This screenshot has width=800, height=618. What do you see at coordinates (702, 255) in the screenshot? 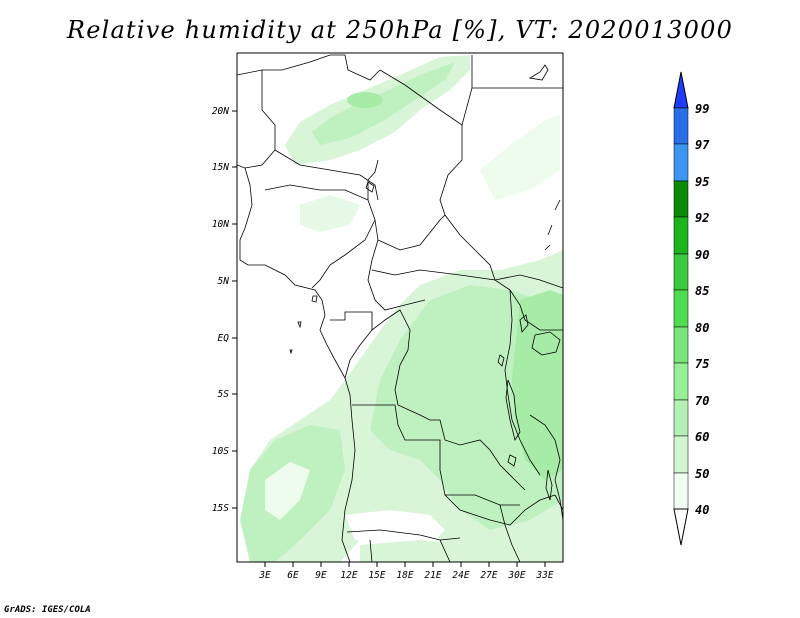
I see `colorbar-label-90: 90` at bounding box center [702, 255].